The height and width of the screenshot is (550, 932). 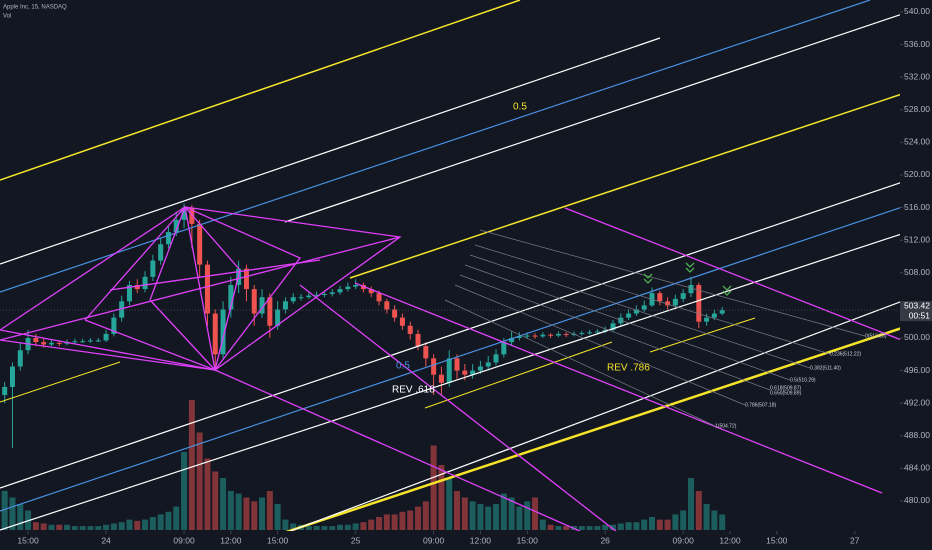 What do you see at coordinates (916, 311) in the screenshot?
I see `last-price-box` at bounding box center [916, 311].